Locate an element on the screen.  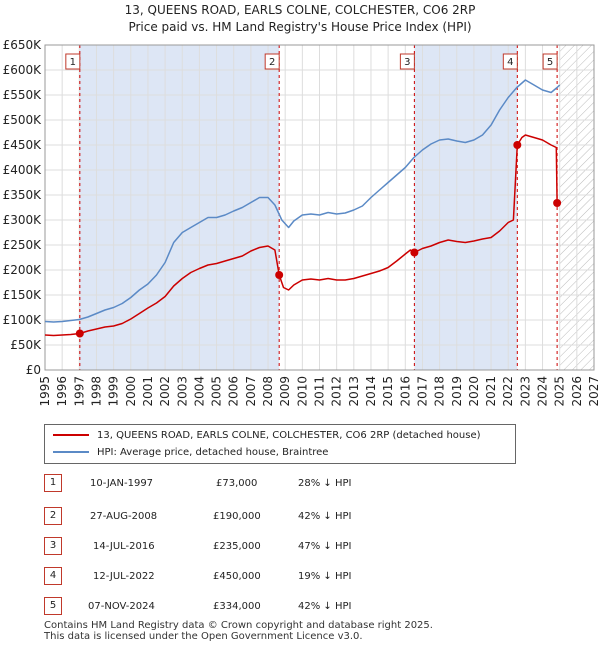
table-row: 1 10-JAN-1997 £73,000 28% ↓ HPI is located at coordinates (300, 485).